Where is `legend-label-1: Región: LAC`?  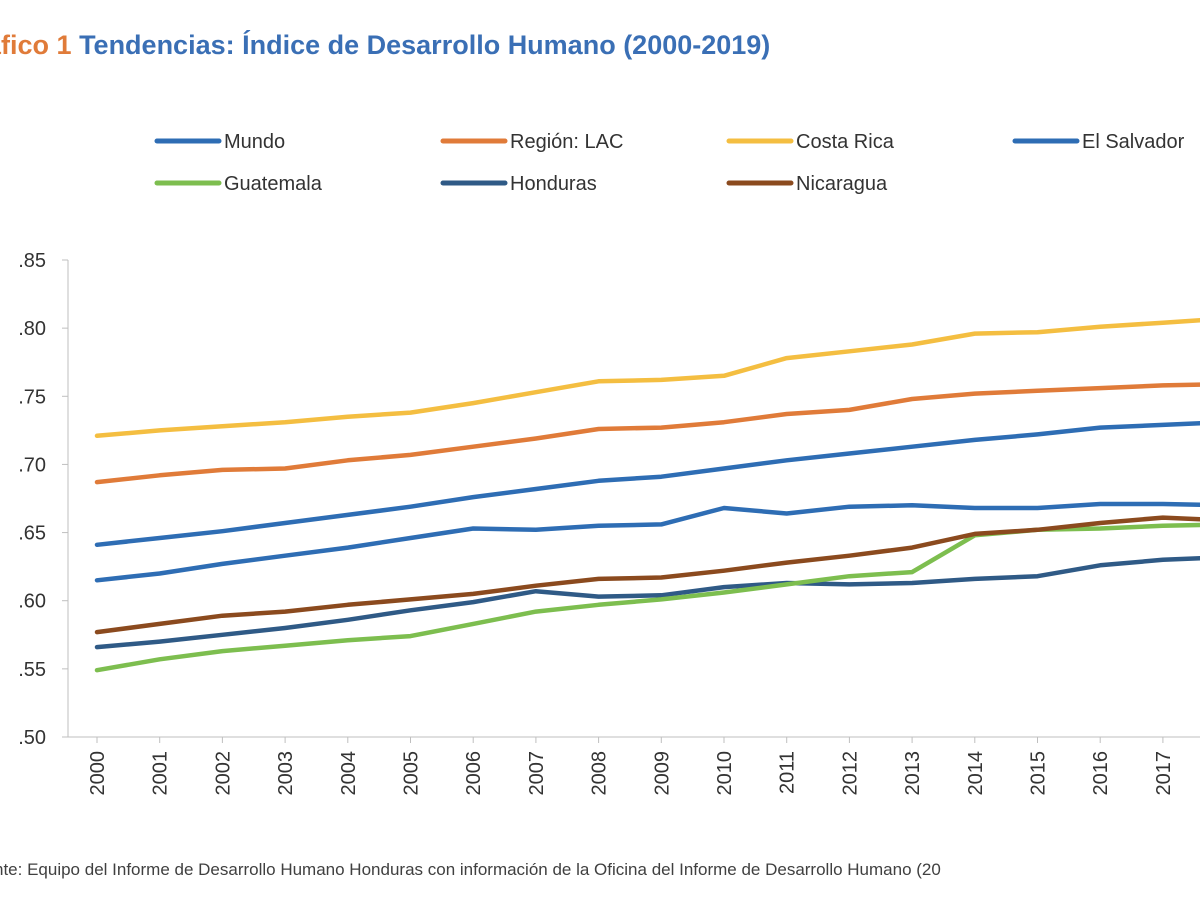 legend-label-1: Región: LAC is located at coordinates (566, 142).